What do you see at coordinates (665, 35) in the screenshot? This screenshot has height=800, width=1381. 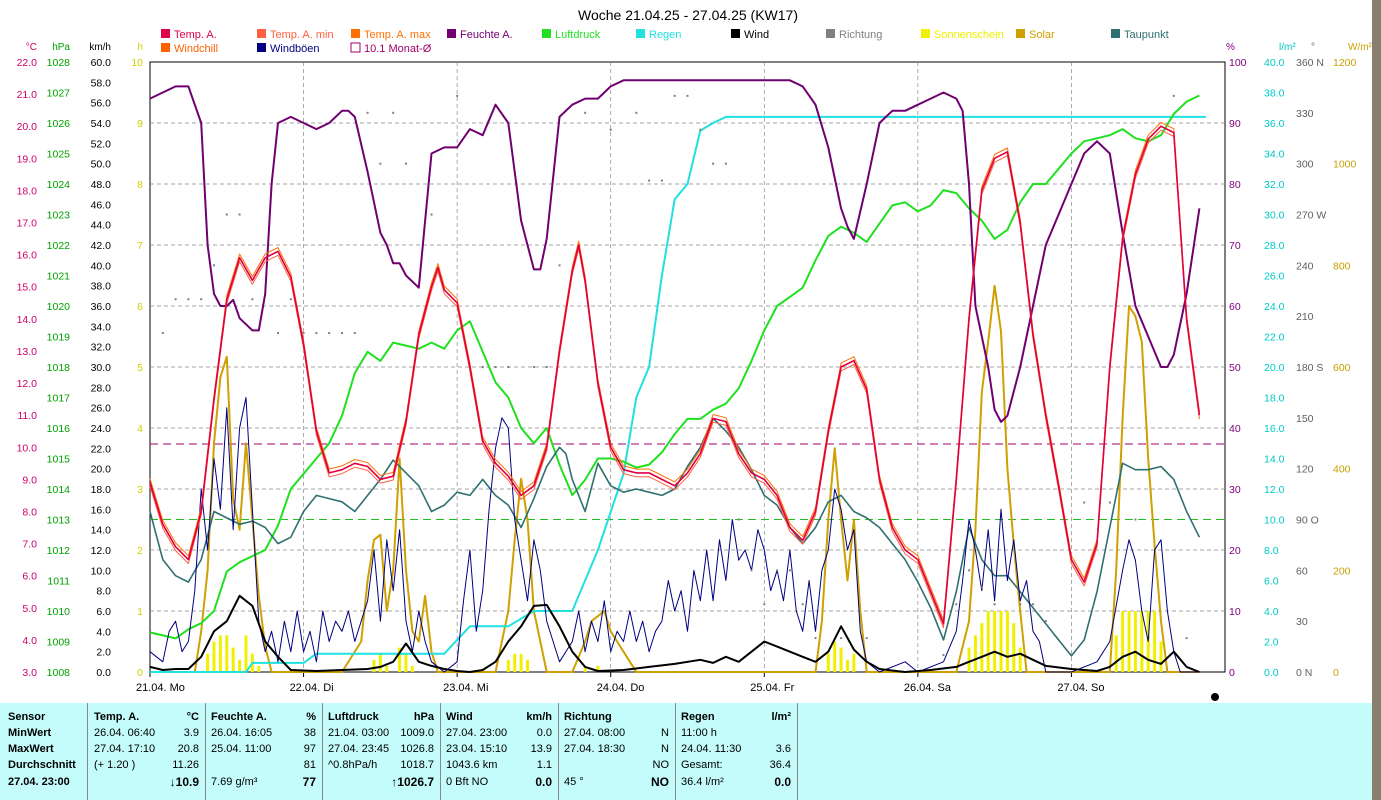 I see `legend-label: Regen` at bounding box center [665, 35].